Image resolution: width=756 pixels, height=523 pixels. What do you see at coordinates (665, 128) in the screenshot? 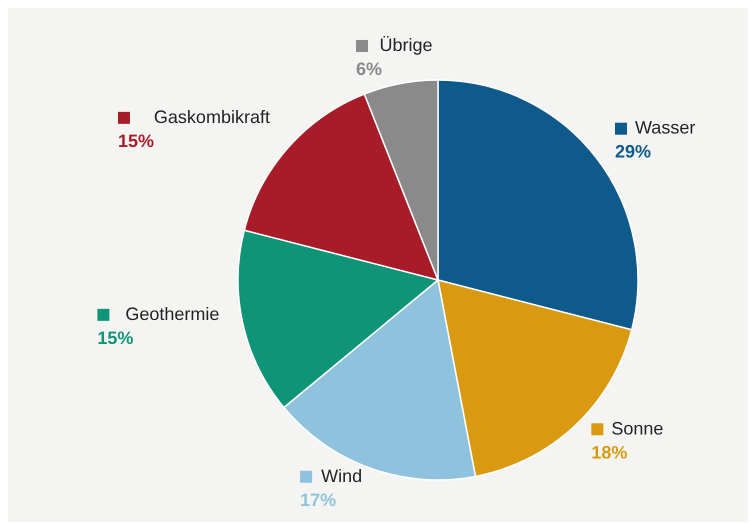
I see `legend-label: Wasser` at bounding box center [665, 128].